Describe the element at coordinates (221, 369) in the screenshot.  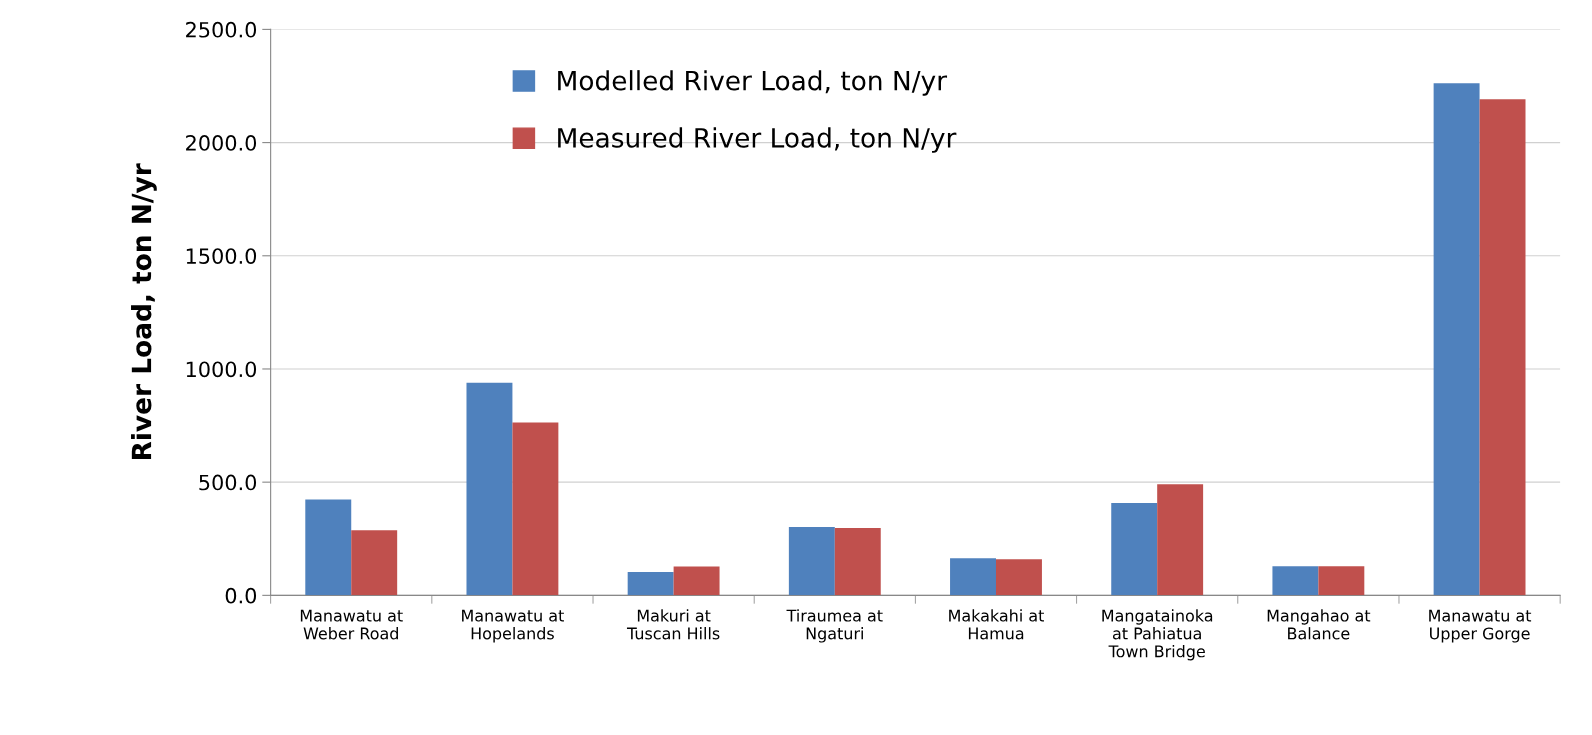
I see `y-tick-label: 1000.0` at that location.